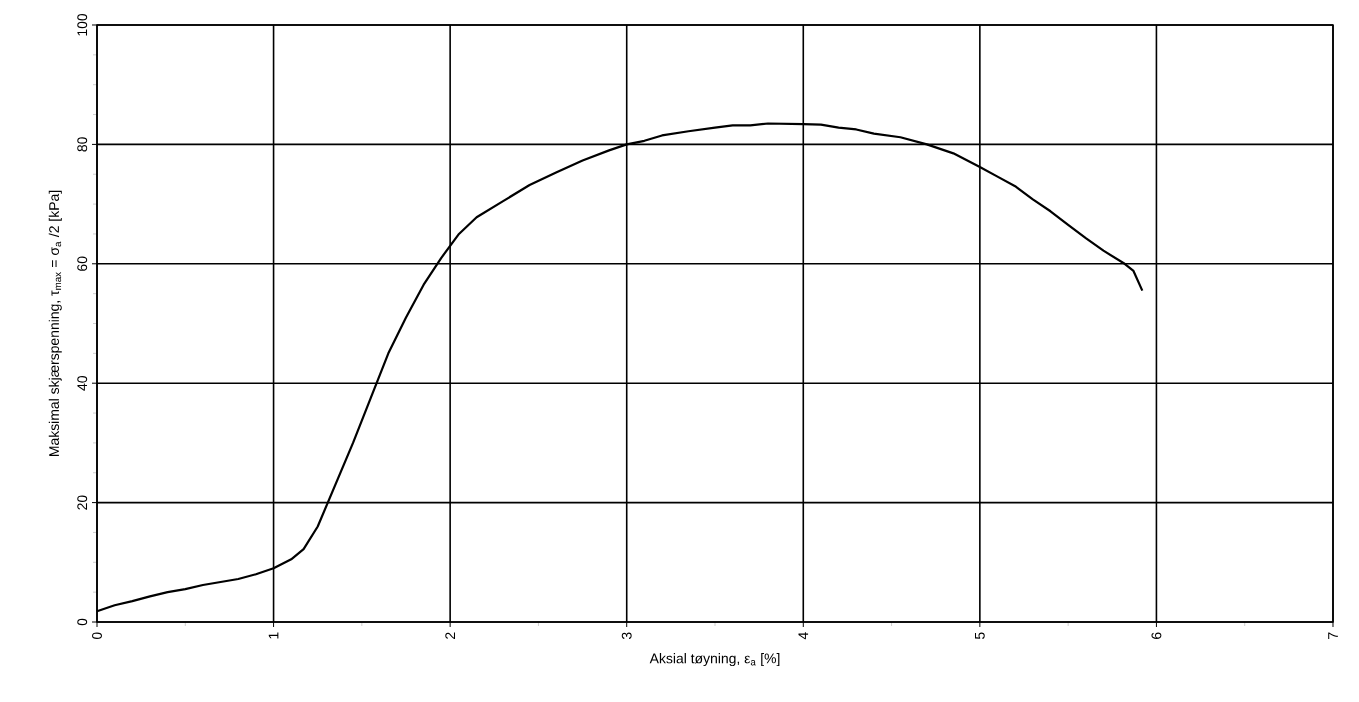  I want to click on x-tick-label: 2, so click(450, 635).